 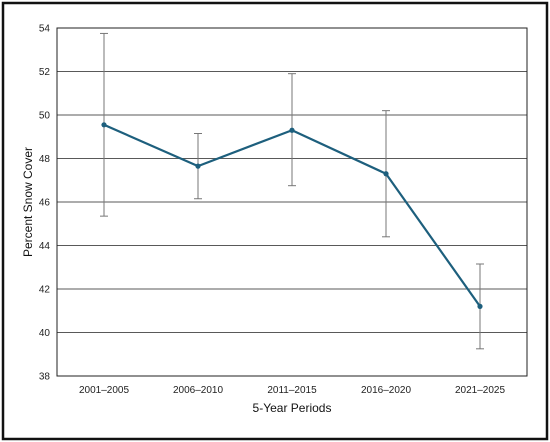 I want to click on y-tick-label: 48, so click(x=45, y=159).